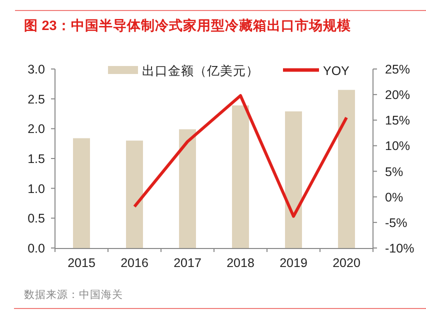 The image size is (426, 326). I want to click on y2-tick-label: -5%, so click(396, 223).